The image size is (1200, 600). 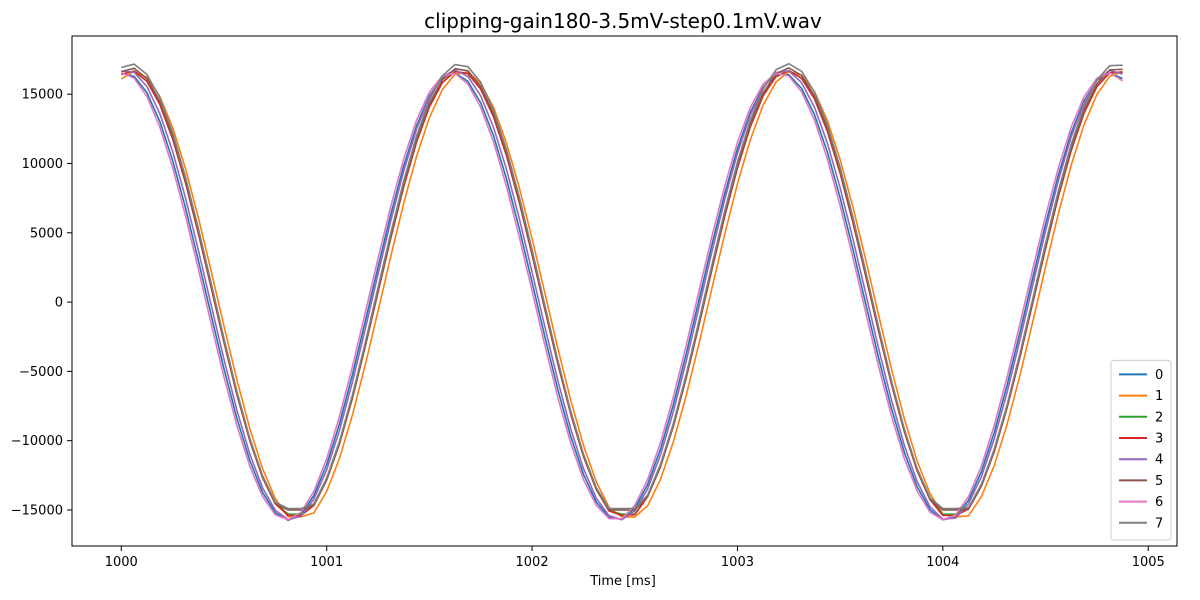 I want to click on legend-label: 6, so click(x=1159, y=502).